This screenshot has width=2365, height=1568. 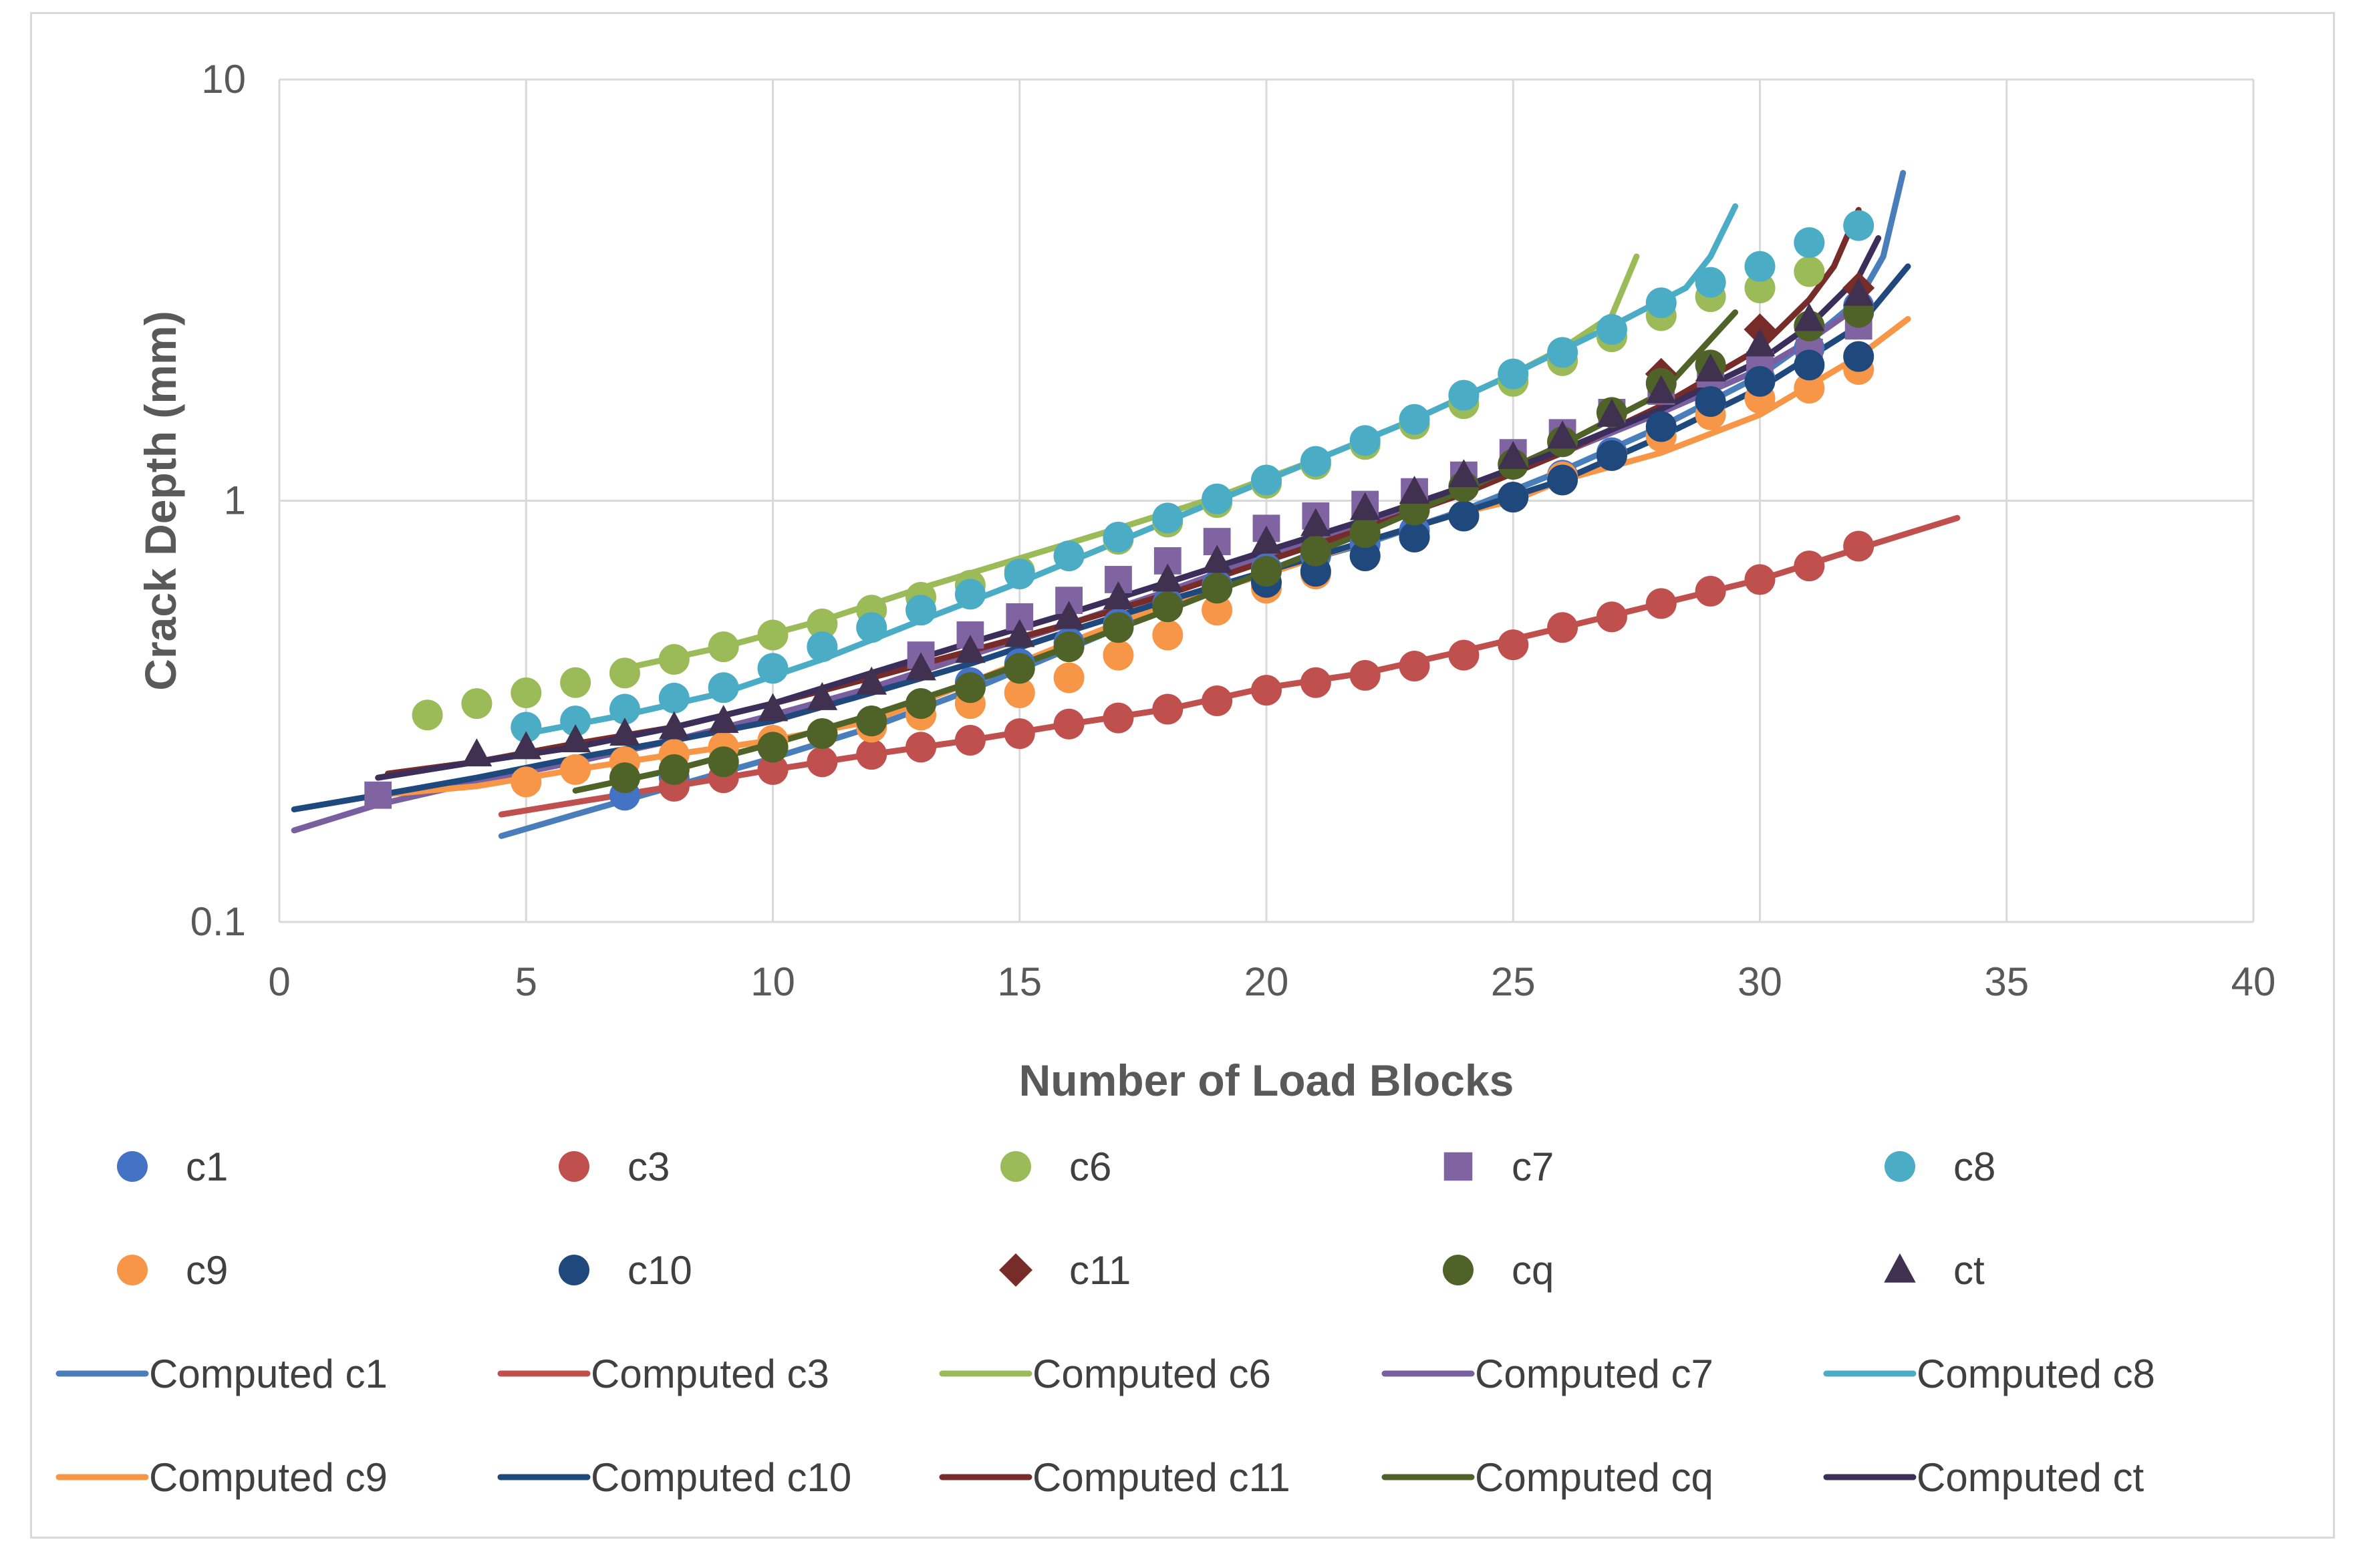 I want to click on x-tick-label: 25, so click(x=1513, y=981).